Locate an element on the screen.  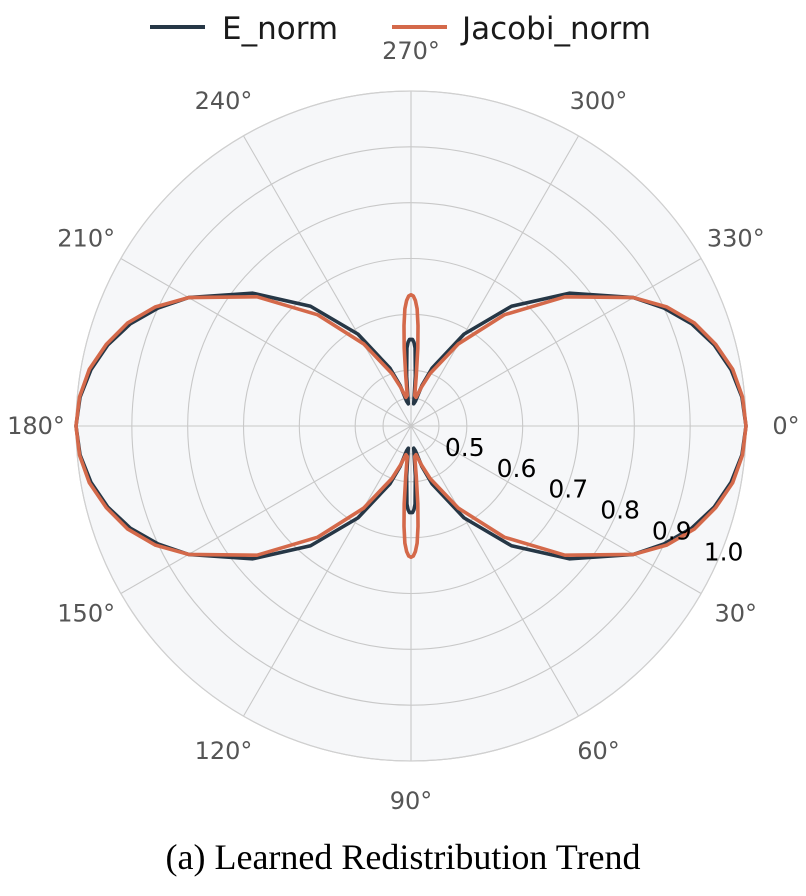
figure-caption: (a) Learned Redistribution Trend is located at coordinates (403, 857).